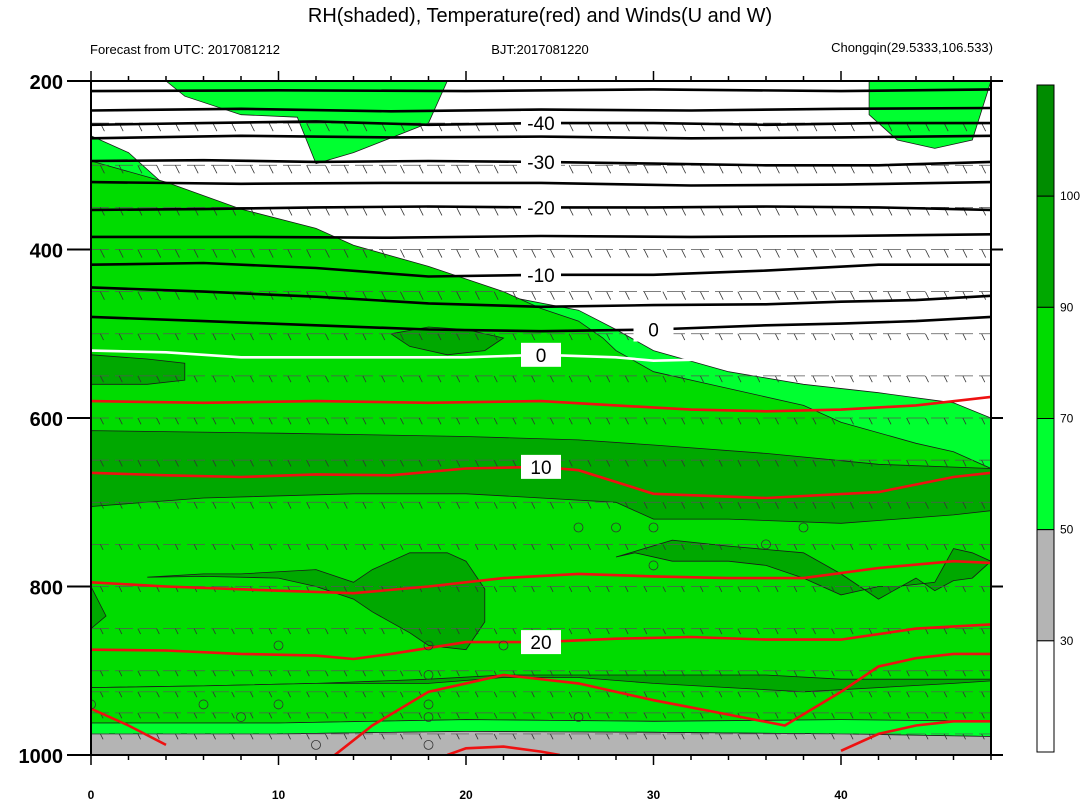 This screenshot has width=1087, height=806. What do you see at coordinates (541, 356) in the screenshot?
I see `contour-label: 0` at bounding box center [541, 356].